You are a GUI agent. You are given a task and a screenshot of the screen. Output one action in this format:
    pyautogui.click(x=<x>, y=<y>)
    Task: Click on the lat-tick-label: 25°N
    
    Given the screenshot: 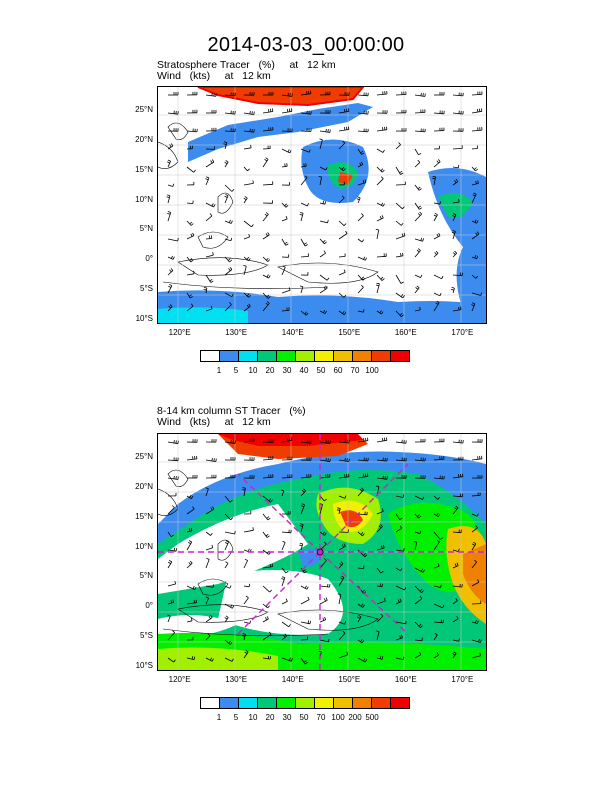 What is the action you would take?
    pyautogui.click(x=144, y=456)
    